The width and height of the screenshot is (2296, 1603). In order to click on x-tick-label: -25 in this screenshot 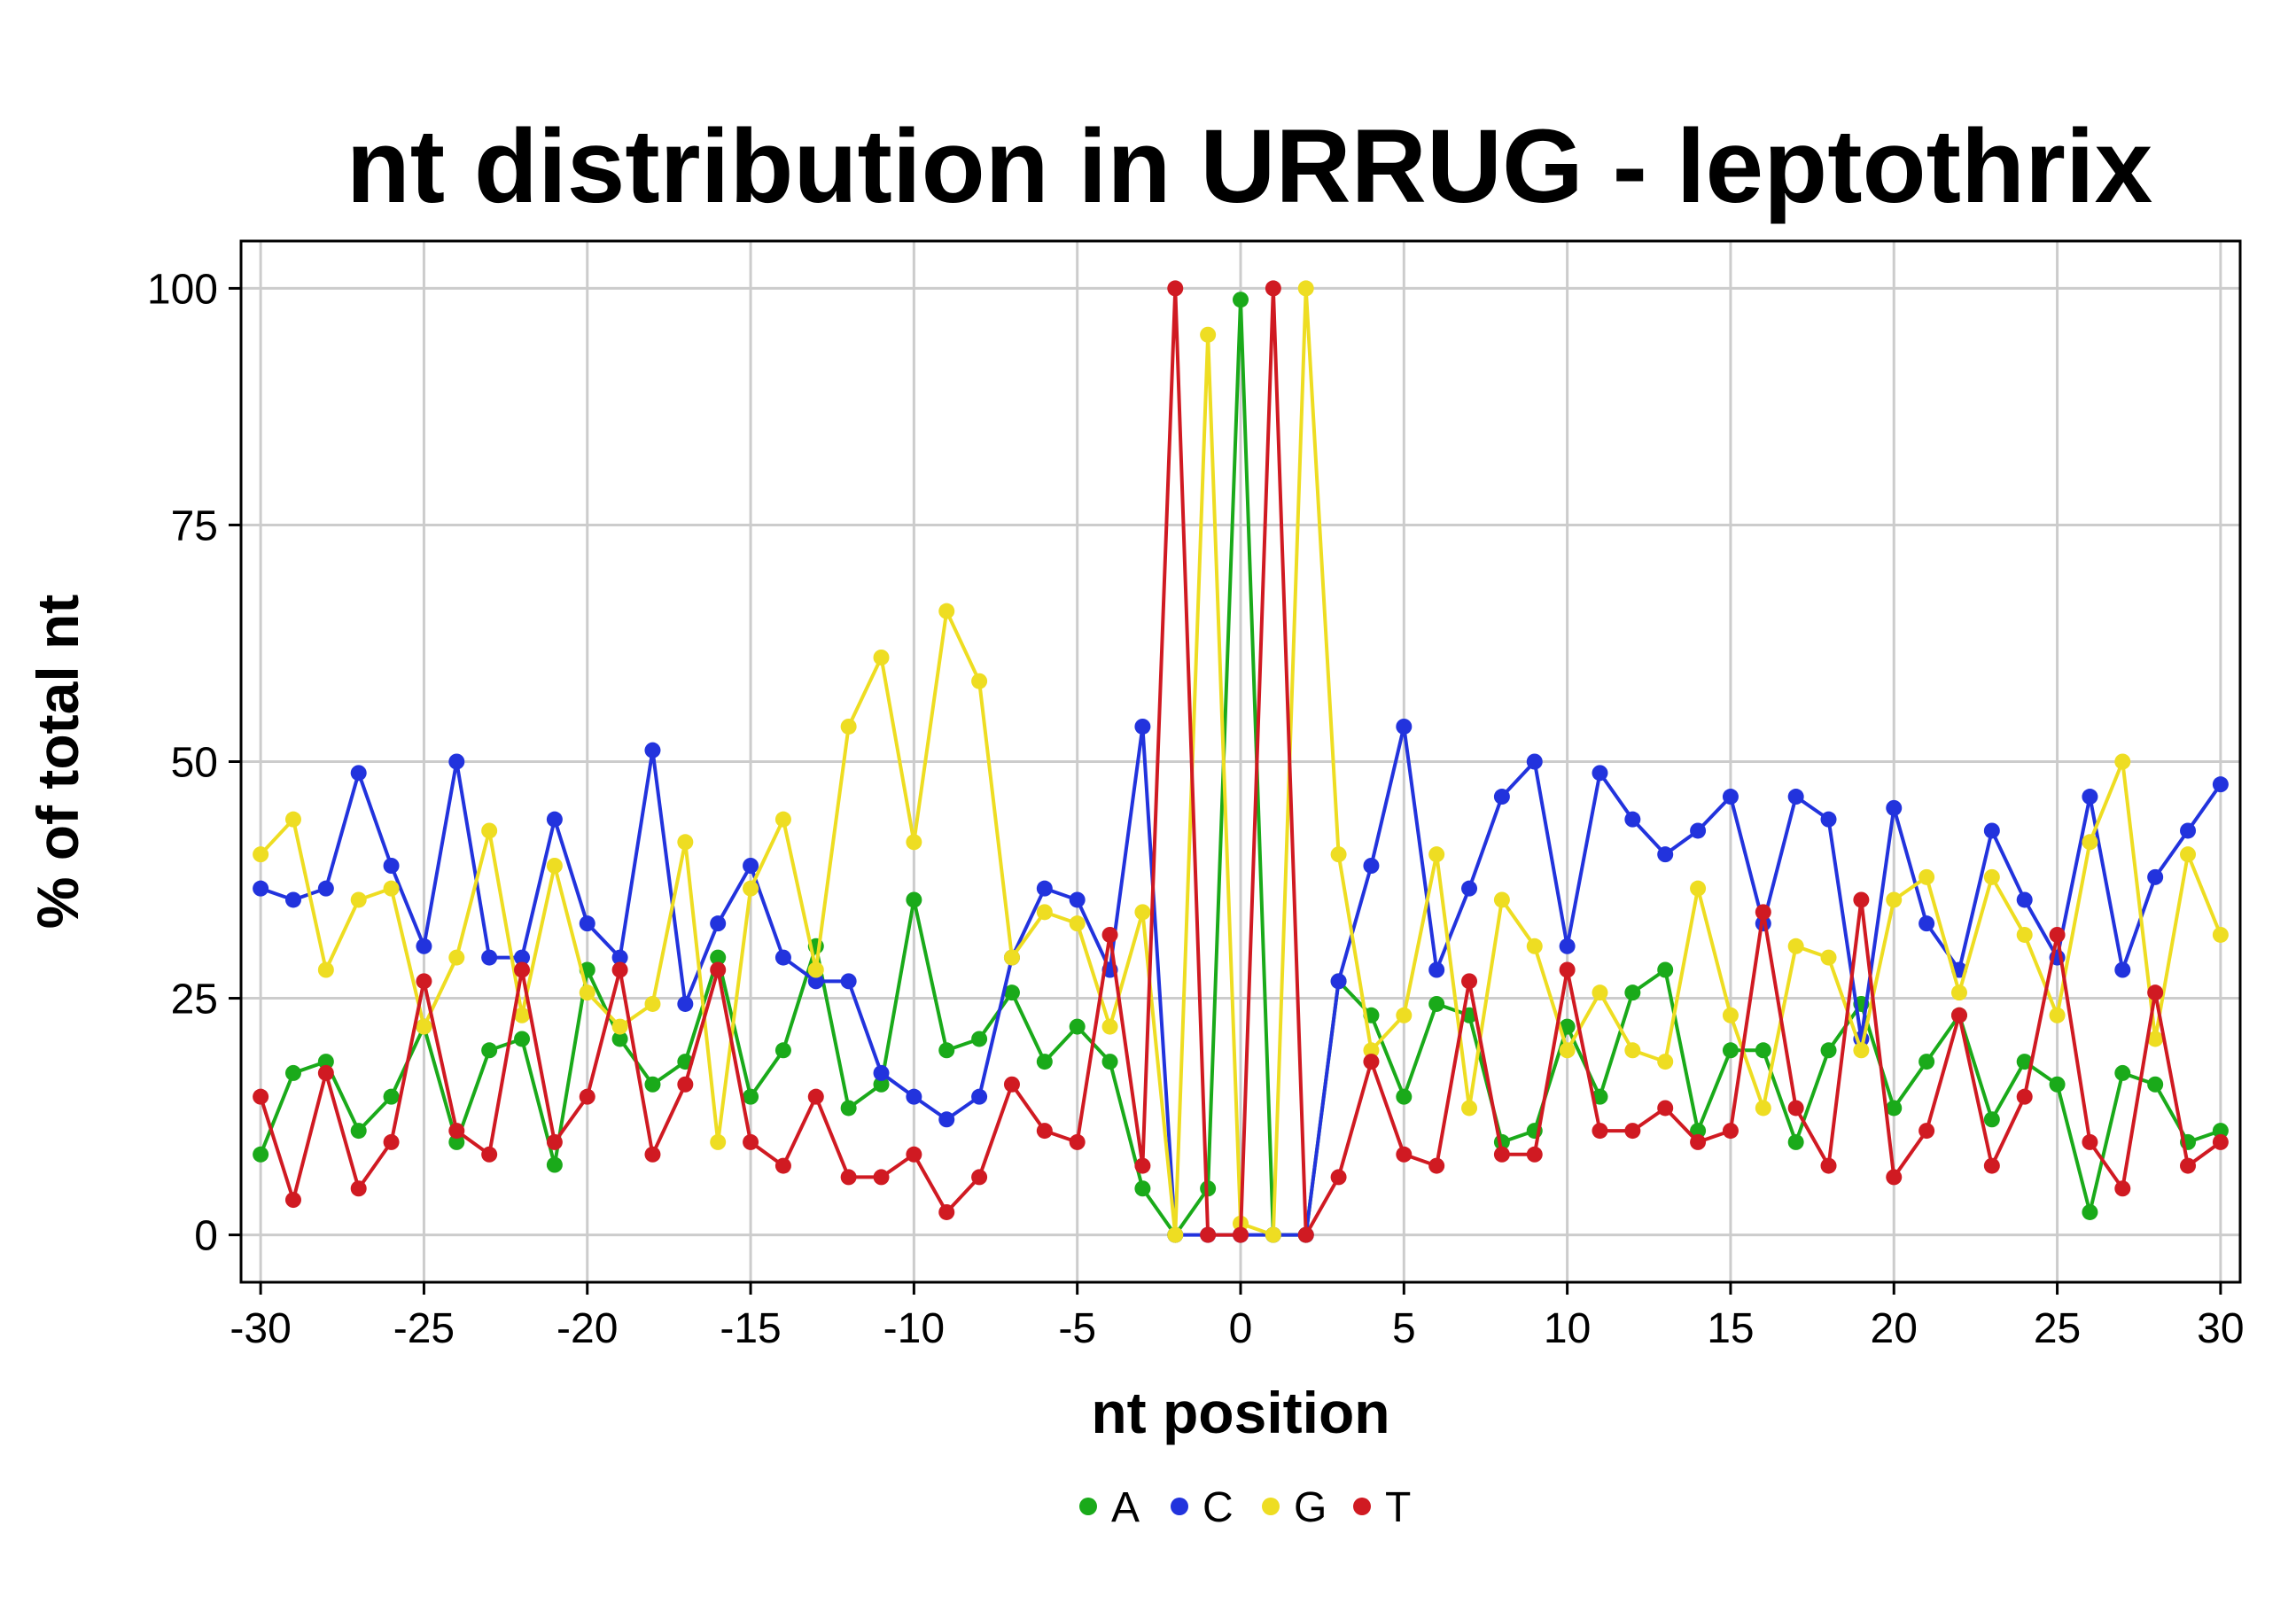, I will do `click(424, 1328)`.